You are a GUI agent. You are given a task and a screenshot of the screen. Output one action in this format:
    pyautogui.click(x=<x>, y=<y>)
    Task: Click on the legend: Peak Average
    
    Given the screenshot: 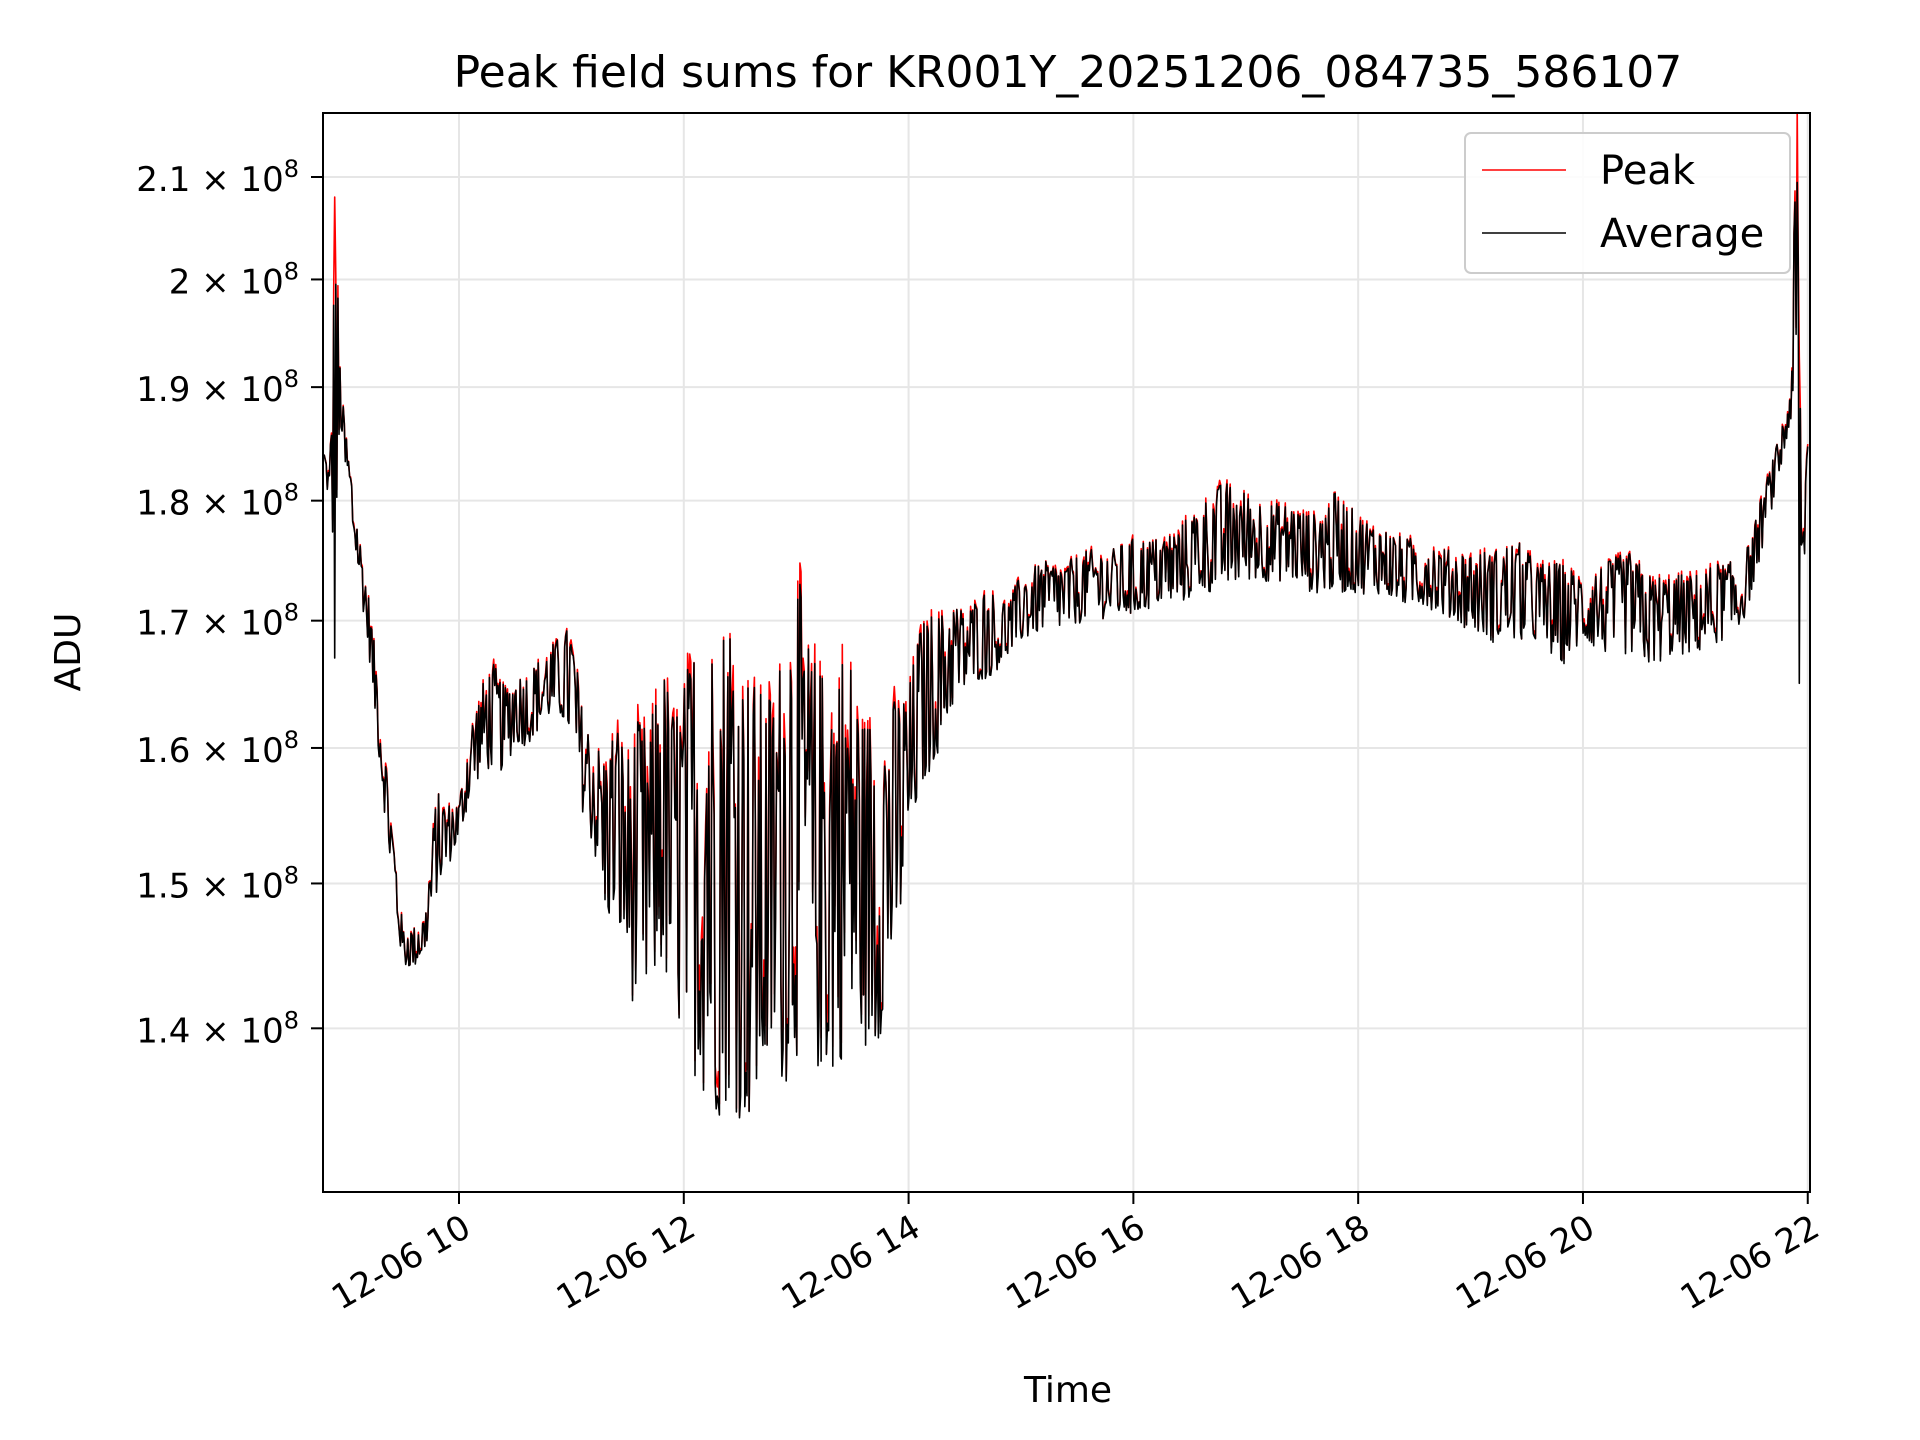 What is the action you would take?
    pyautogui.click(x=1627, y=203)
    